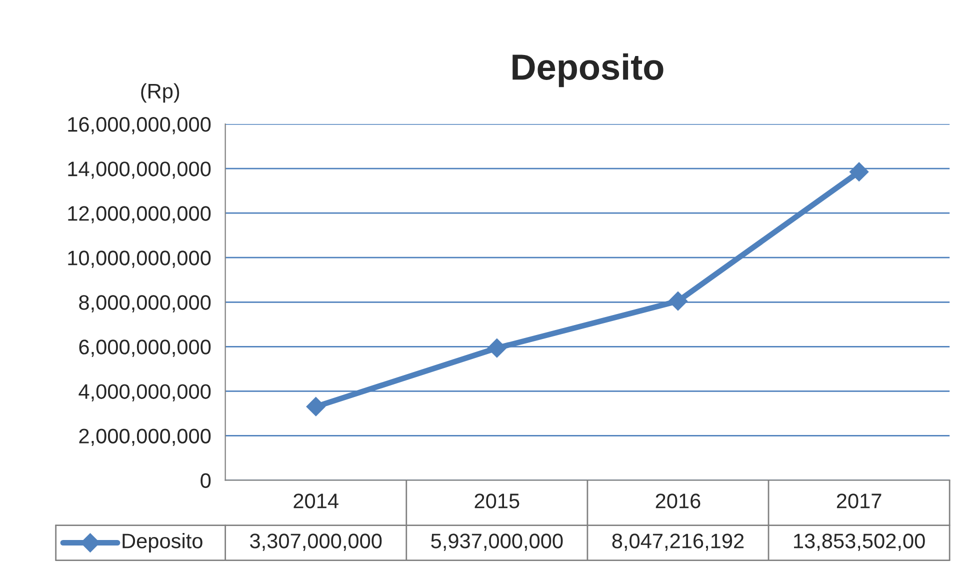 This screenshot has width=967, height=569. What do you see at coordinates (588, 70) in the screenshot?
I see `chart-title: Deposito` at bounding box center [588, 70].